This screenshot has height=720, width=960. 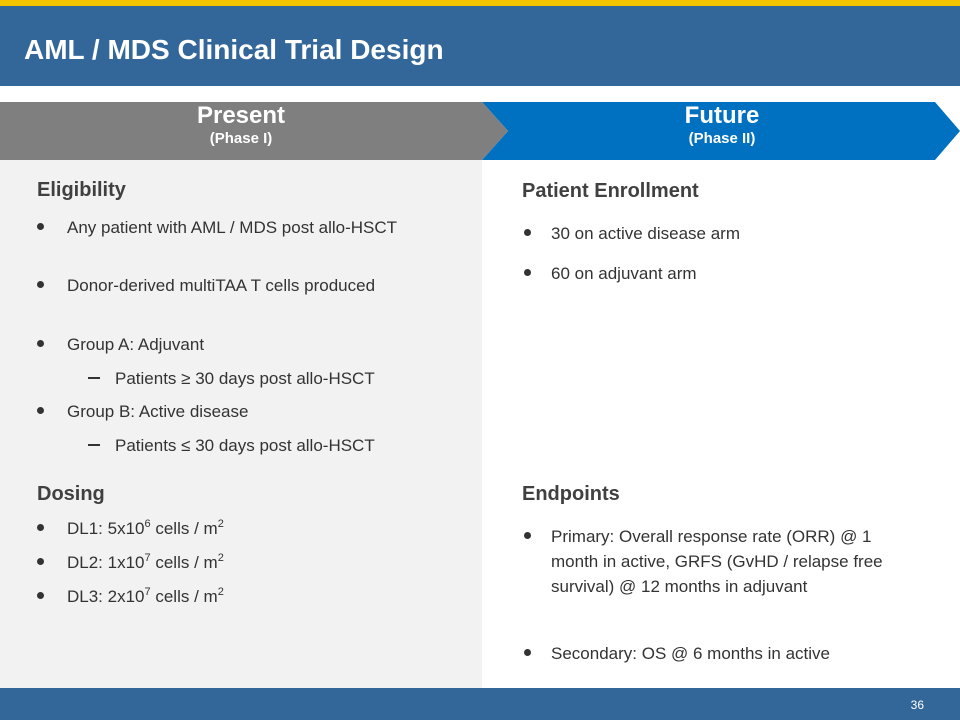 What do you see at coordinates (136, 344) in the screenshot?
I see `list-item: Group A: Adjuvant` at bounding box center [136, 344].